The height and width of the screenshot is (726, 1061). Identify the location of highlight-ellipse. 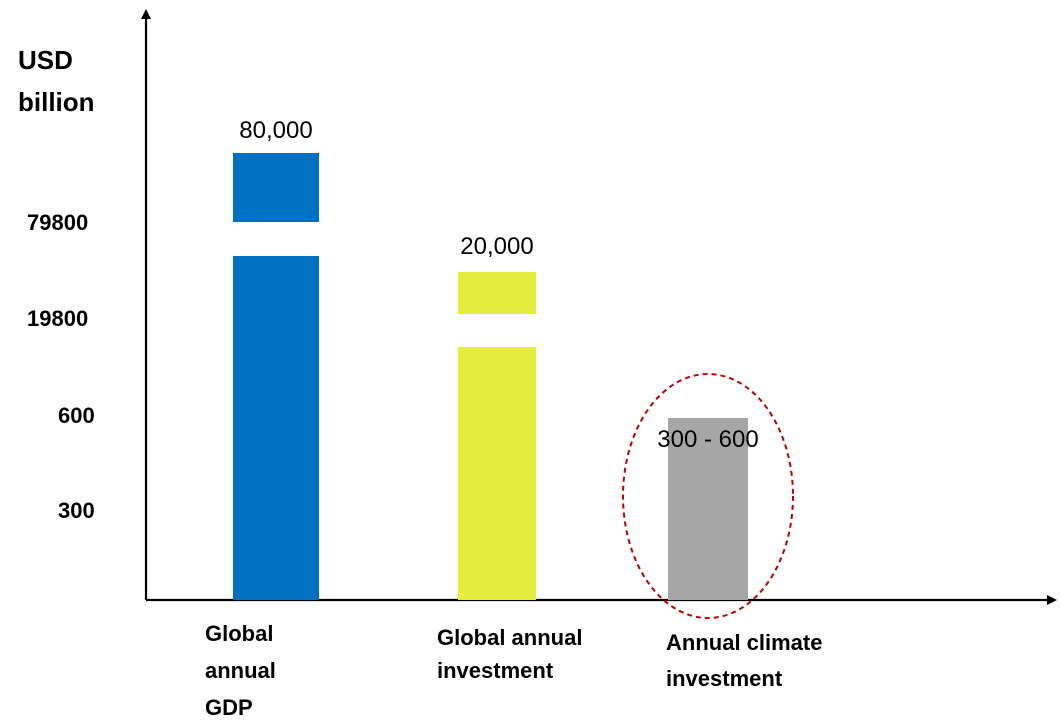
(708, 496).